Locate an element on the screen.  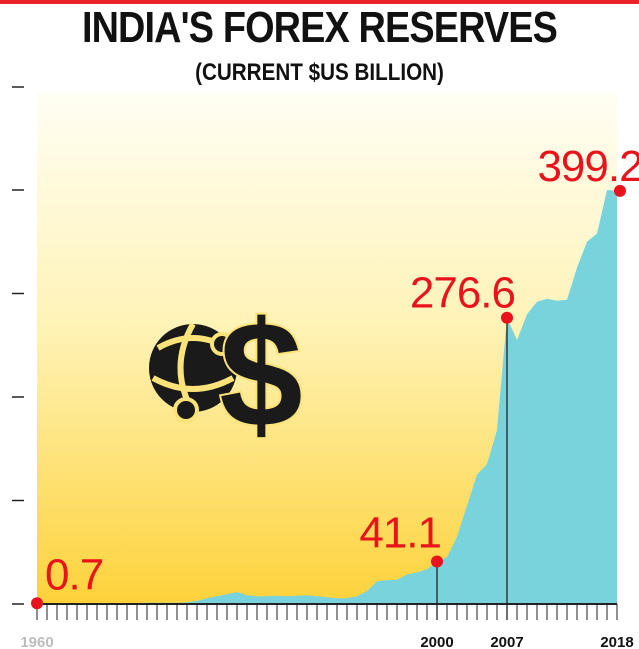
x-tick-label: 2018 is located at coordinates (616, 641).